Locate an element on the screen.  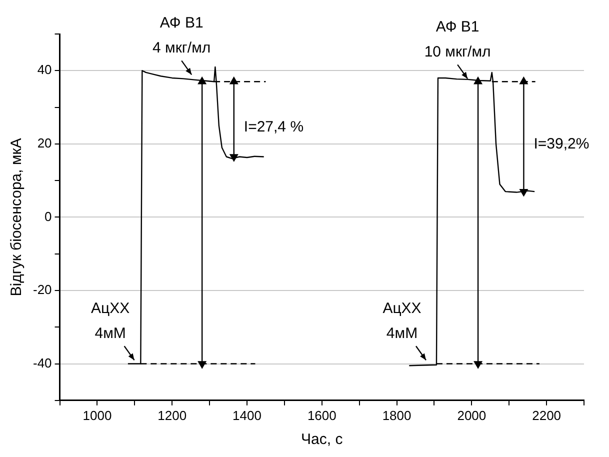
x-tick-label: 2200 is located at coordinates (547, 415).